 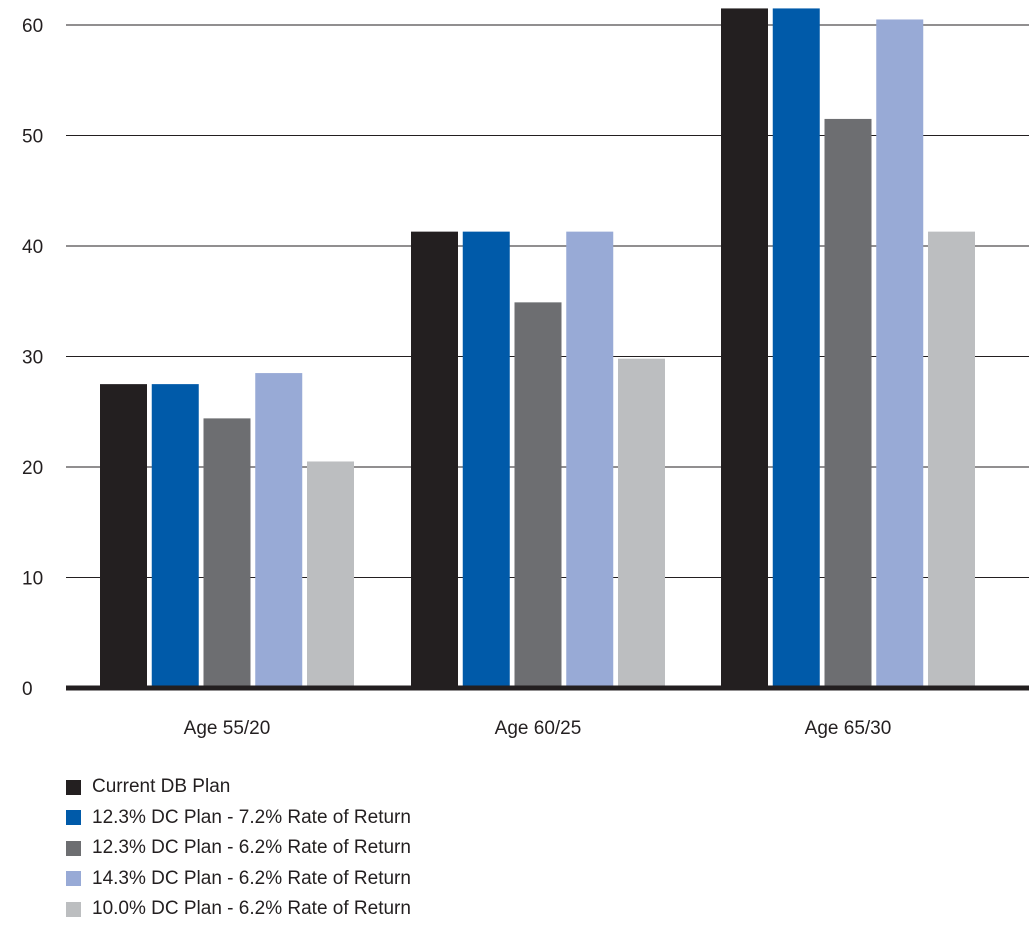 What do you see at coordinates (251, 817) in the screenshot?
I see `legend-label: 12.3% DC Plan - 7.2% Rate of Return` at bounding box center [251, 817].